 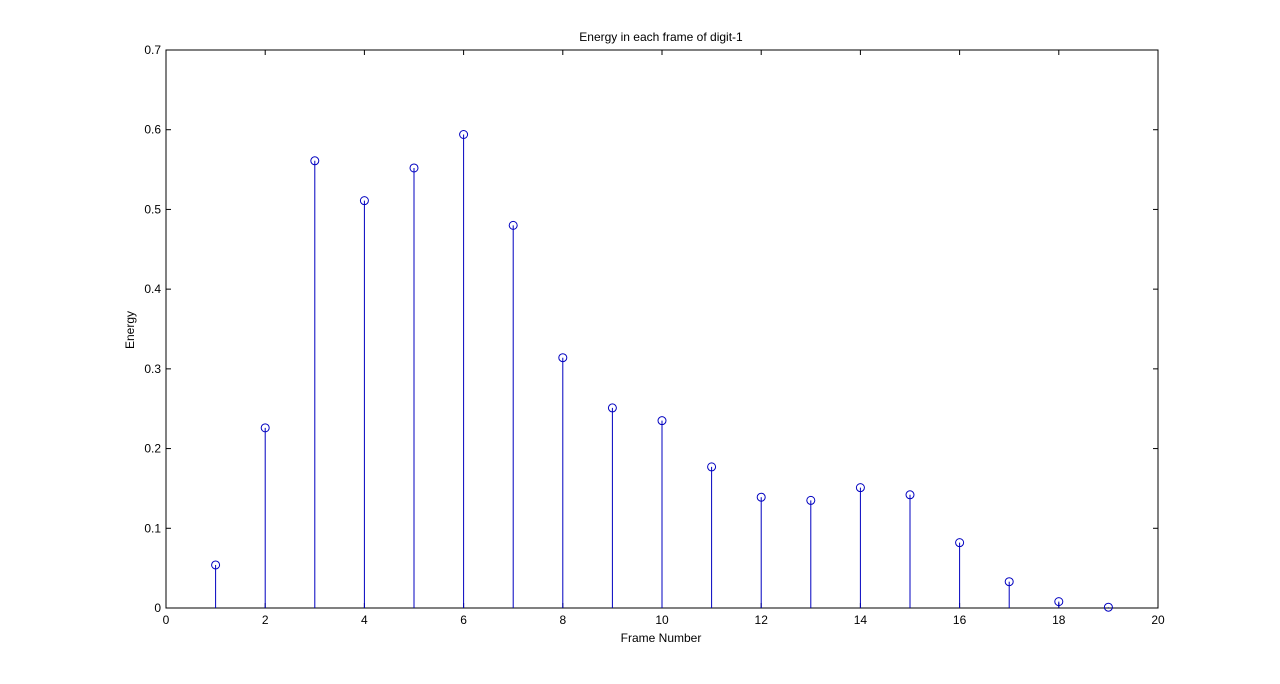 I want to click on chart-title: Energy in each frame of digit-1, so click(x=661, y=37).